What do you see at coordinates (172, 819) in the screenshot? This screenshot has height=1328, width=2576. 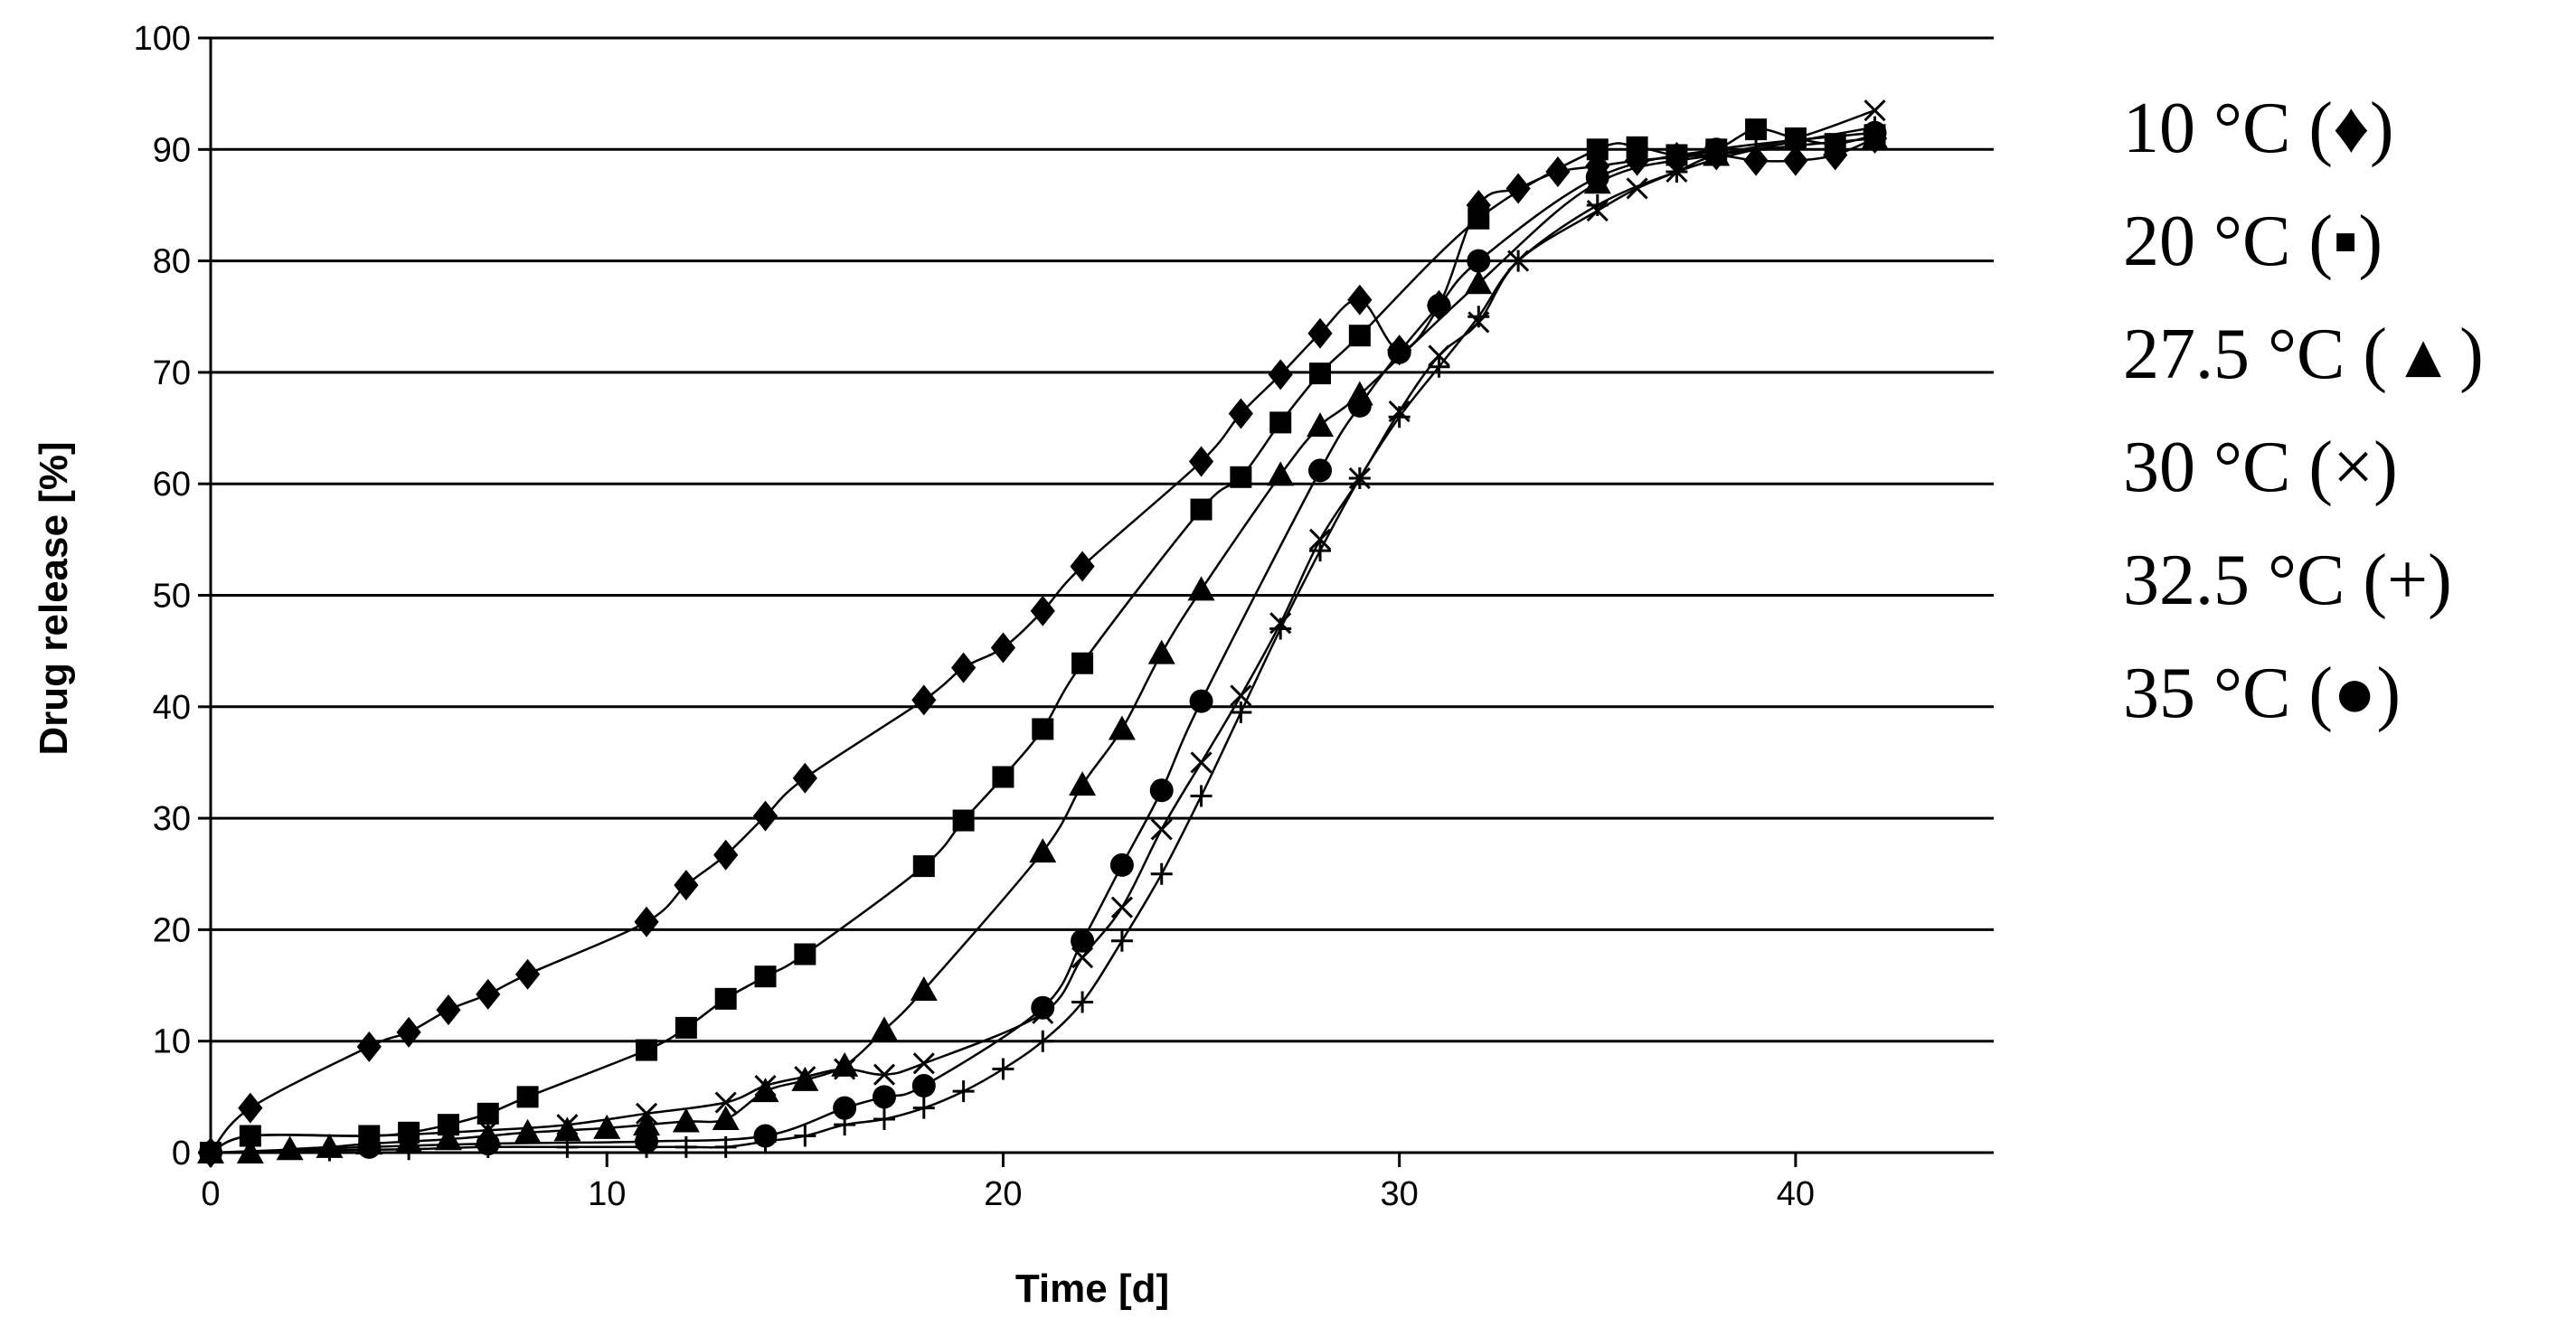 I see `y-tick-label: 30` at bounding box center [172, 819].